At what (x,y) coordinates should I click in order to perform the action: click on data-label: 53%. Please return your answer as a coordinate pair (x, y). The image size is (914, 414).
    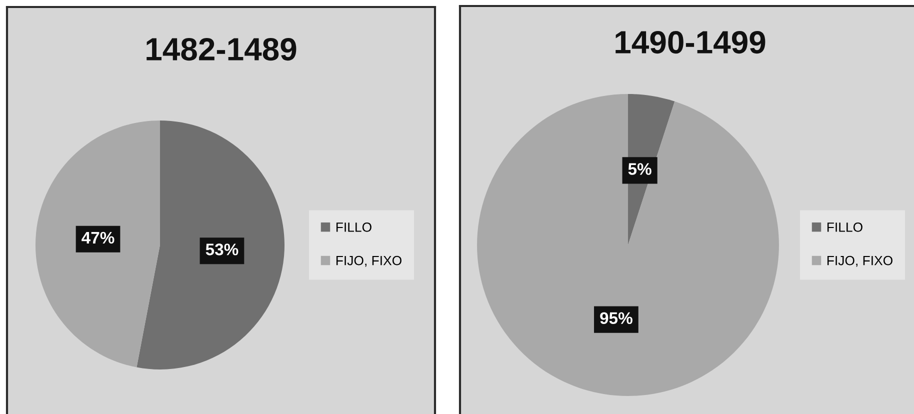
    Looking at the image, I should click on (222, 250).